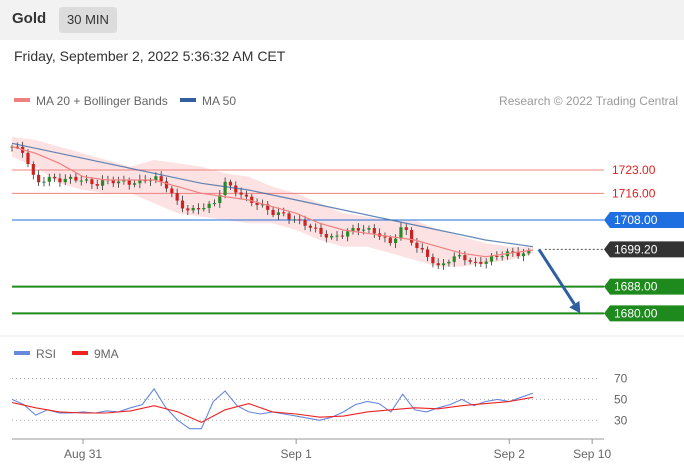 This screenshot has width=684, height=468. I want to click on x-axis: Aug 31 Sep 1 Sep 2 Sep 10, so click(311, 449).